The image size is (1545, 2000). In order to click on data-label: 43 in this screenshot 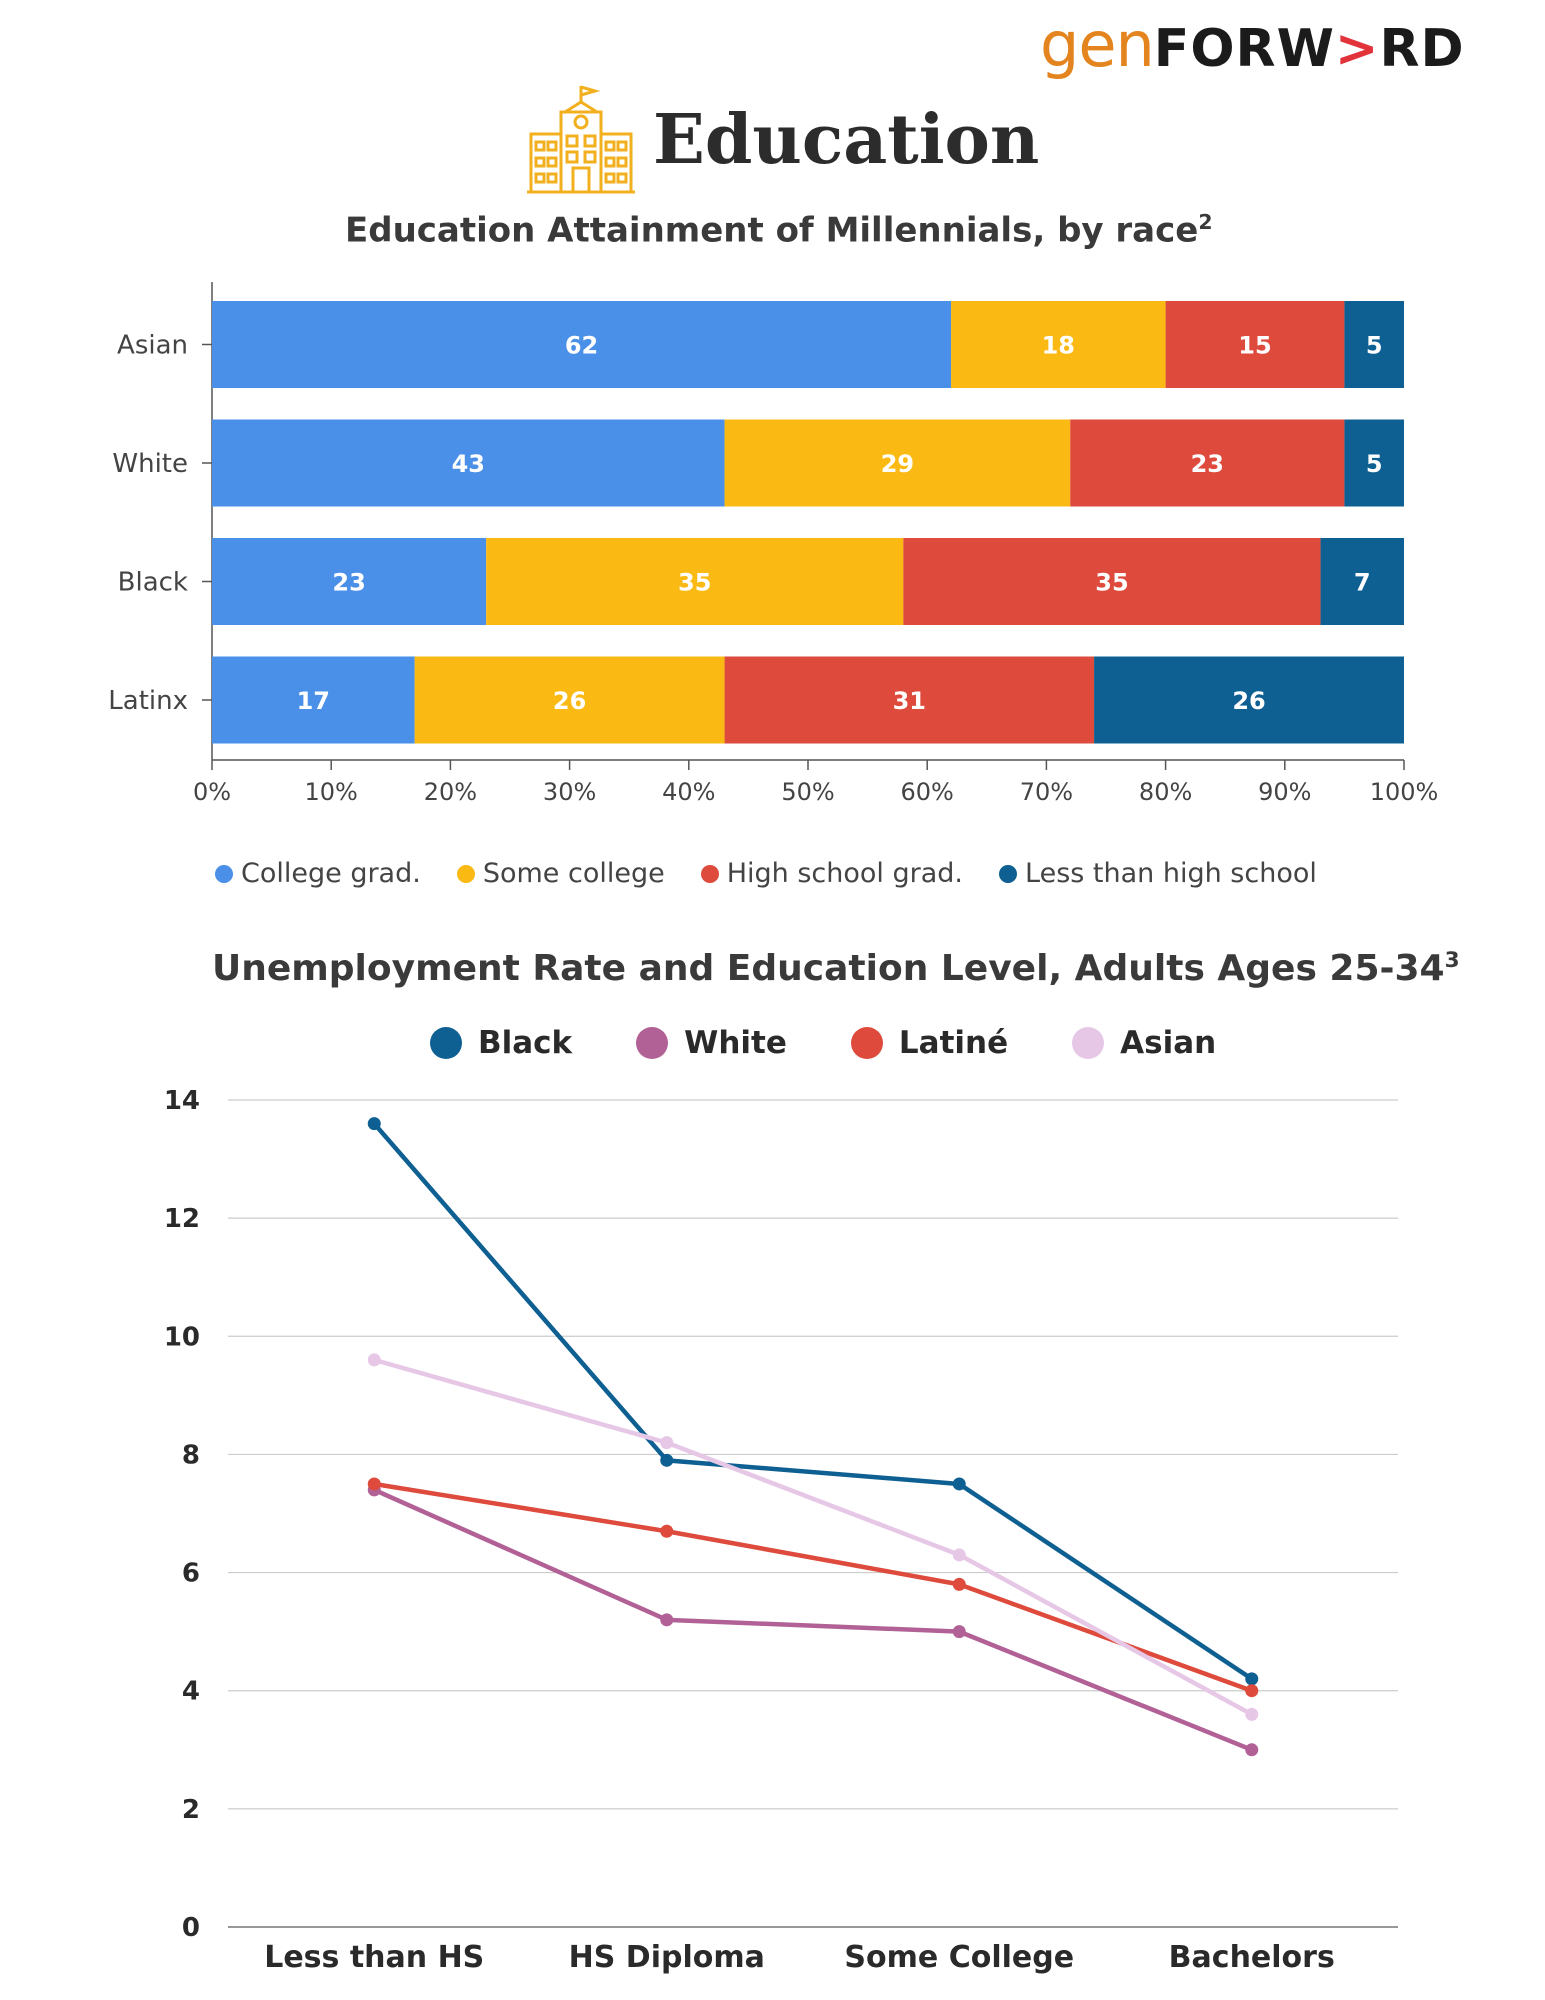, I will do `click(468, 464)`.